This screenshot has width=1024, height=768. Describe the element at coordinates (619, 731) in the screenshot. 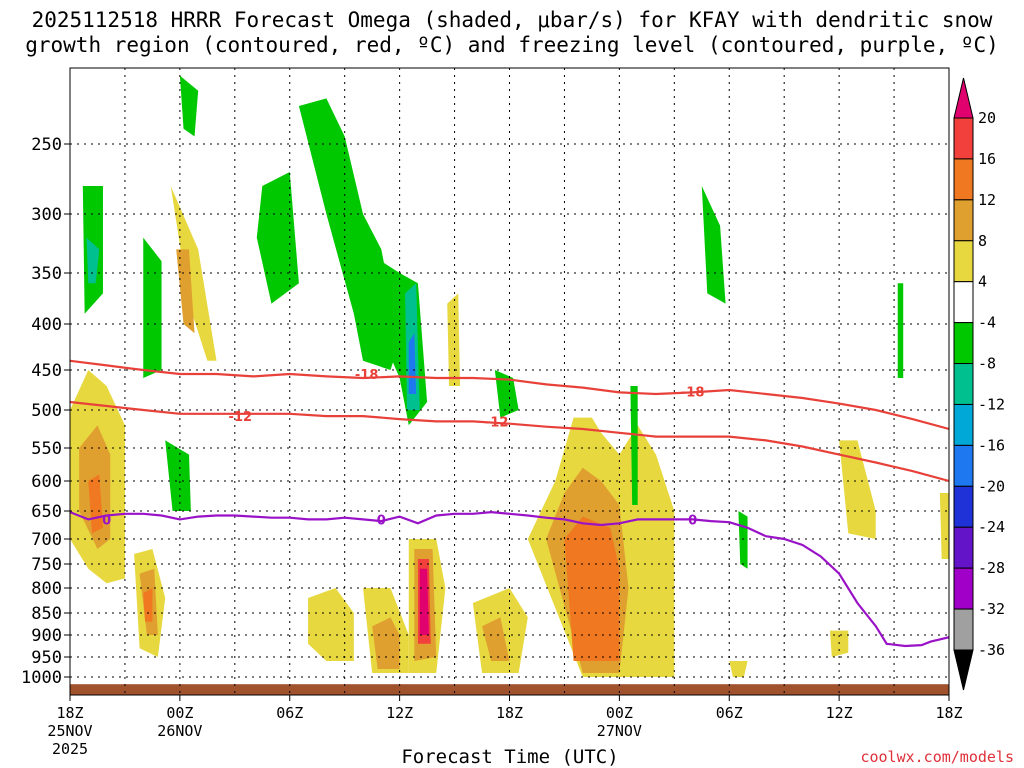

I see `x-tick-date: 27NOV` at that location.